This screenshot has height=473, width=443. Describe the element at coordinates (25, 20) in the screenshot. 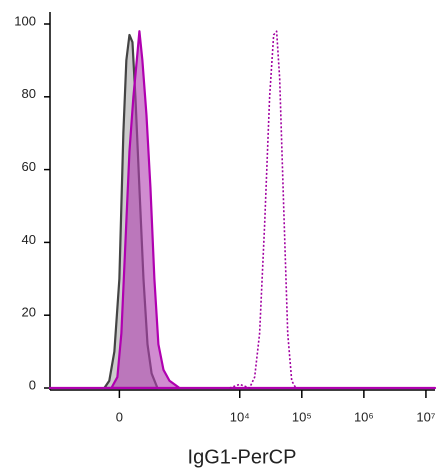

I see `y-tick-label: 100` at that location.